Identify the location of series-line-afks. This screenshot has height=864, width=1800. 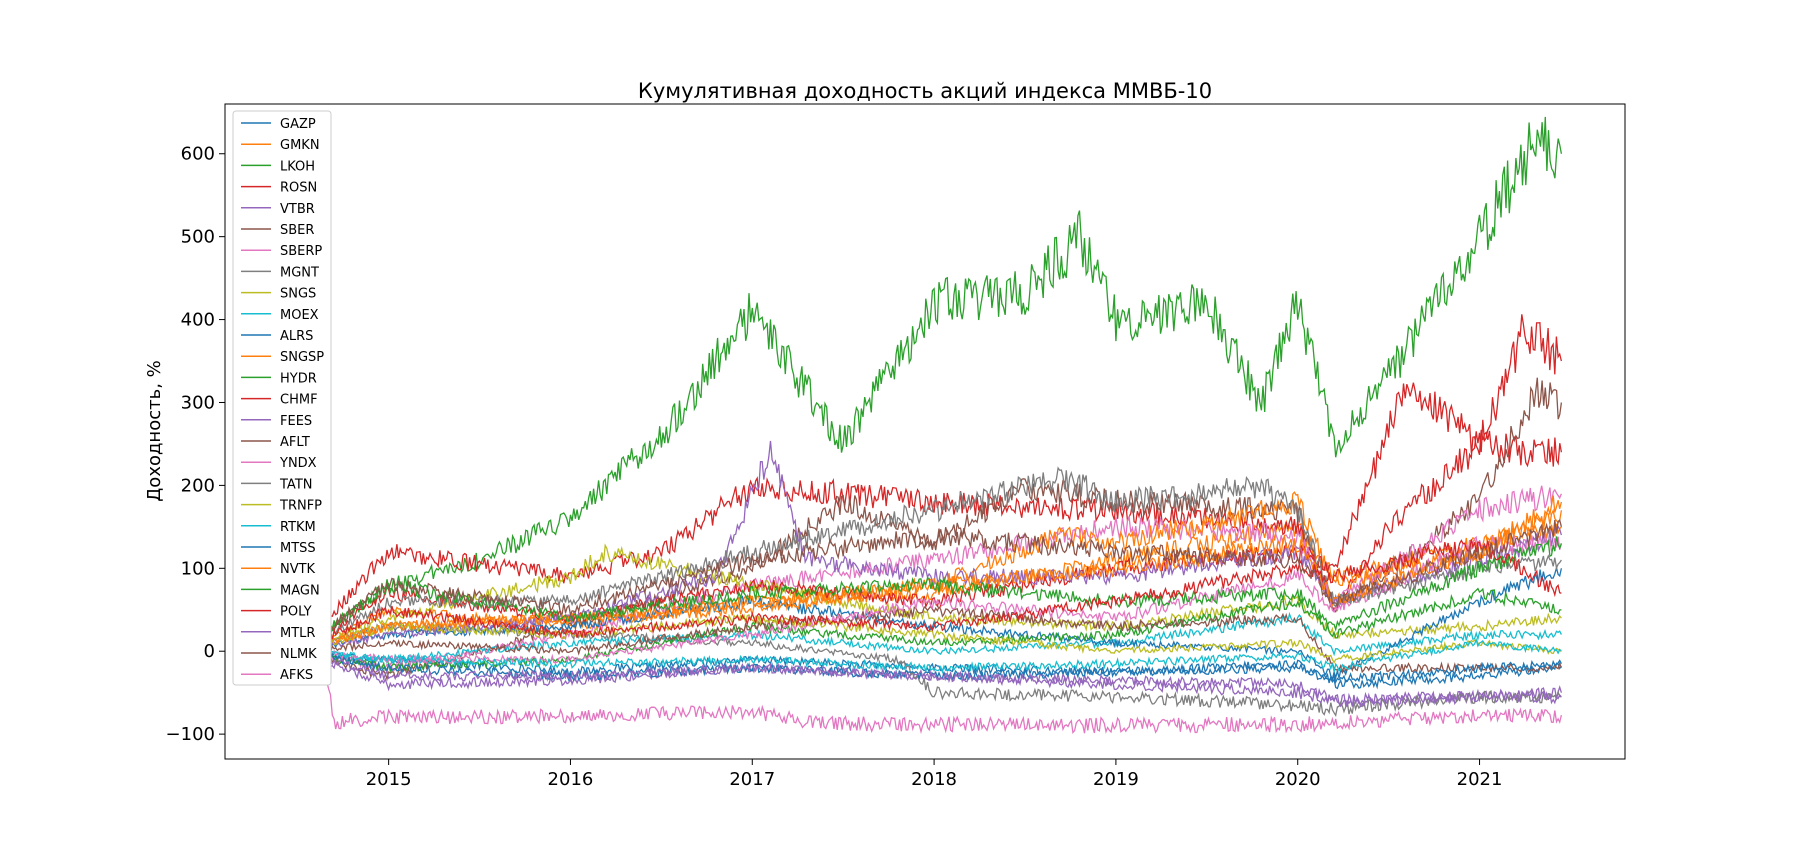
(930, 692).